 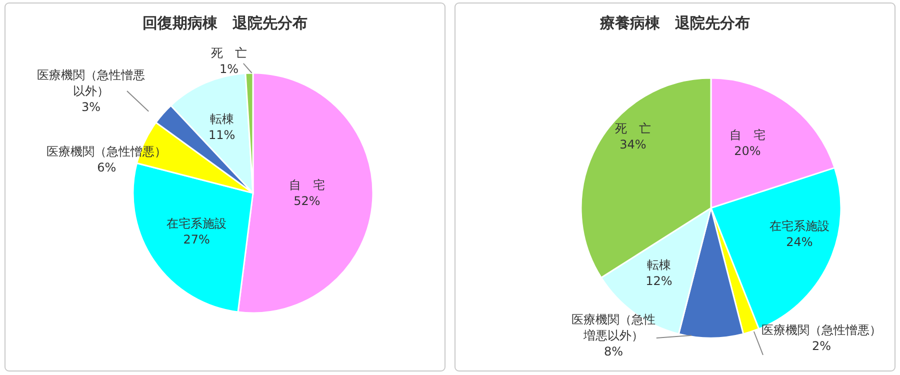 What do you see at coordinates (633, 145) in the screenshot?
I see `data-label: 34%` at bounding box center [633, 145].